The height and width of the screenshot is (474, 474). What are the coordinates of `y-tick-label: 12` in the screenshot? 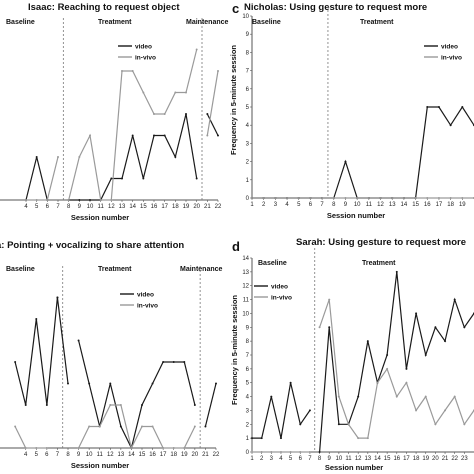 It's located at (245, 287).